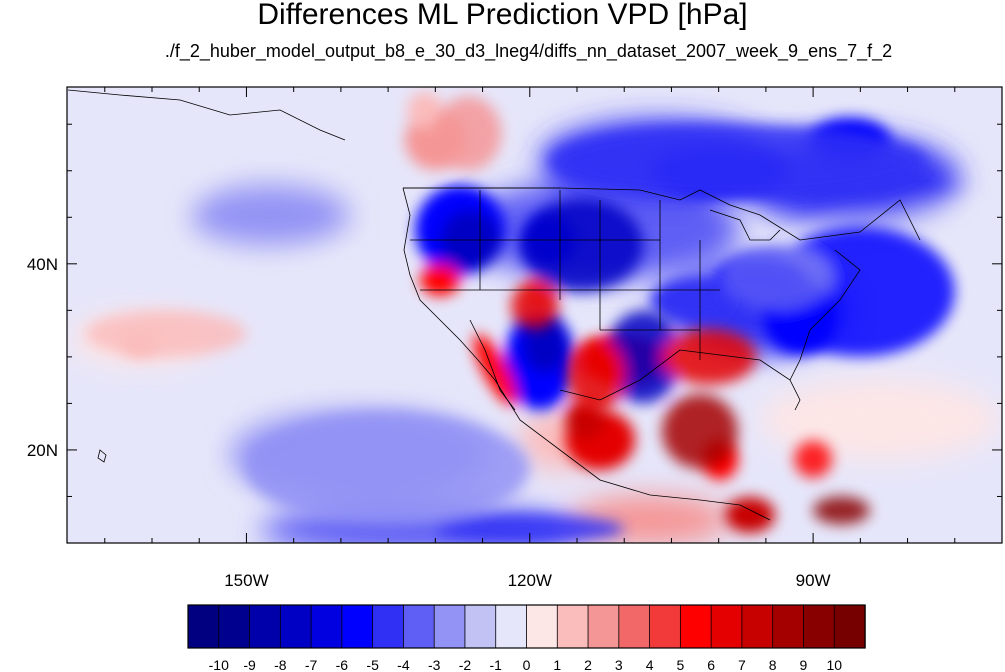 The image size is (1005, 672). I want to click on colorbar-label: -5, so click(372, 664).